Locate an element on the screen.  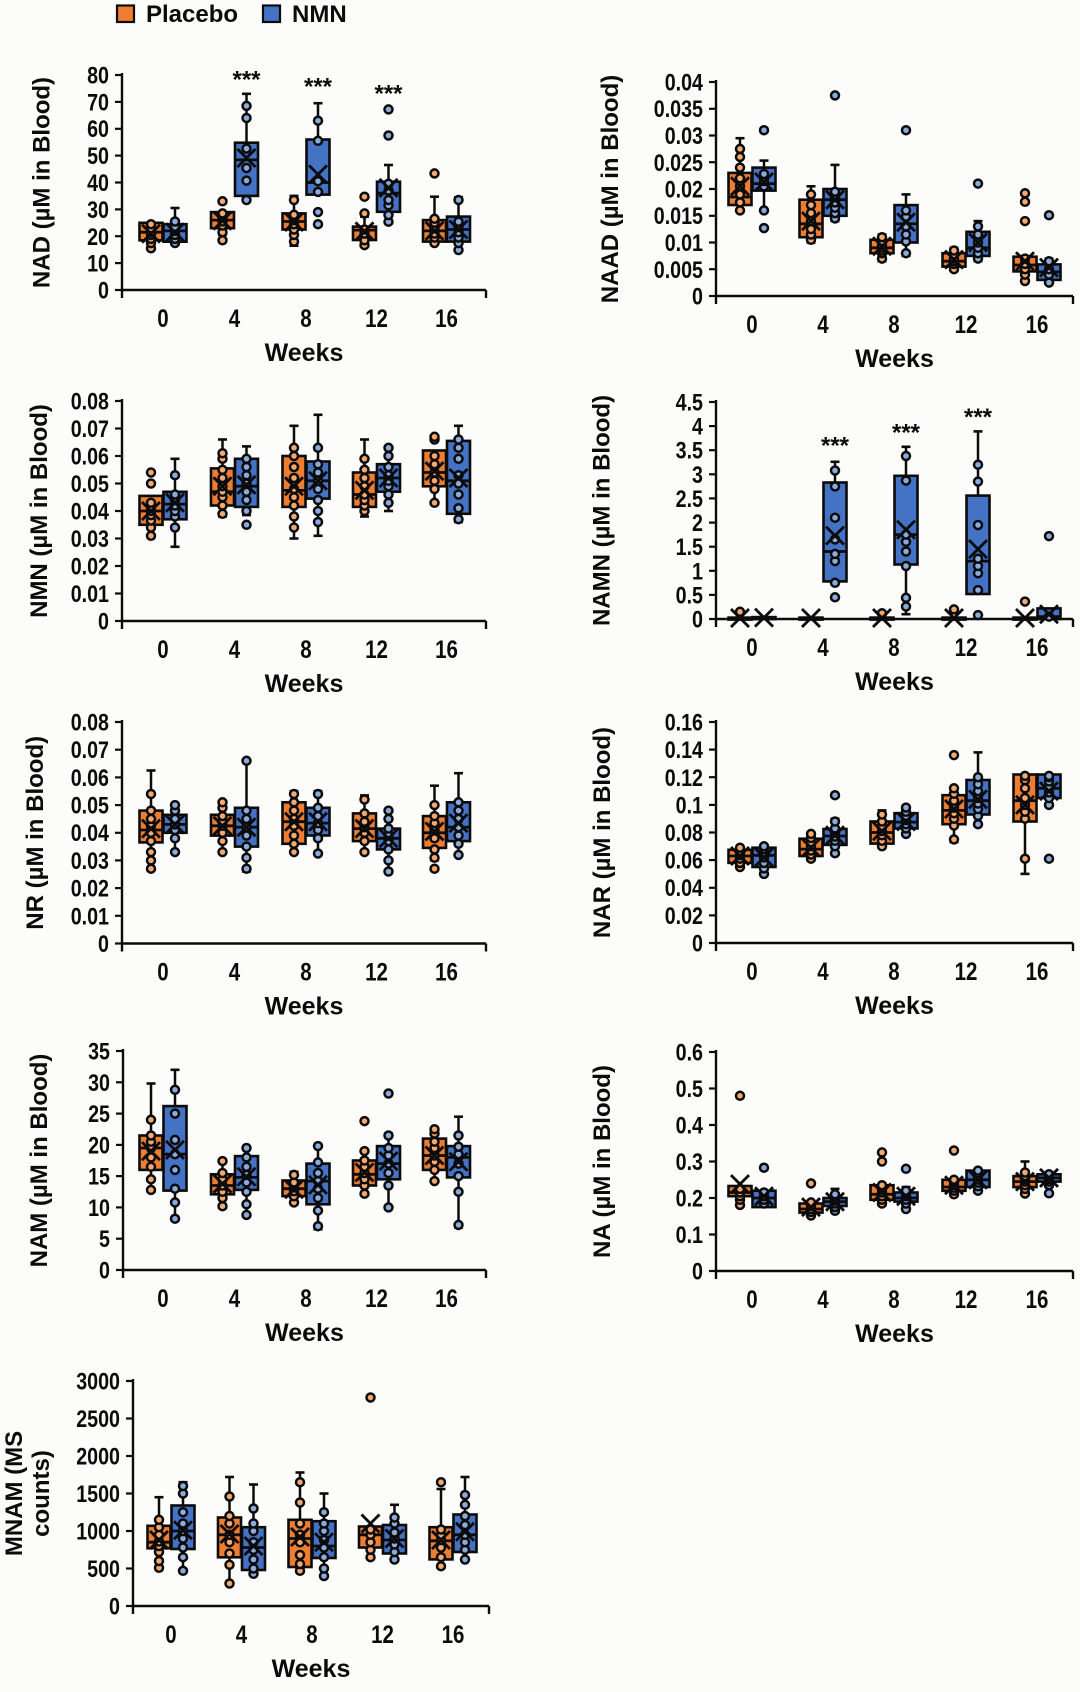
svg-text: 2 is located at coordinates (697, 522).